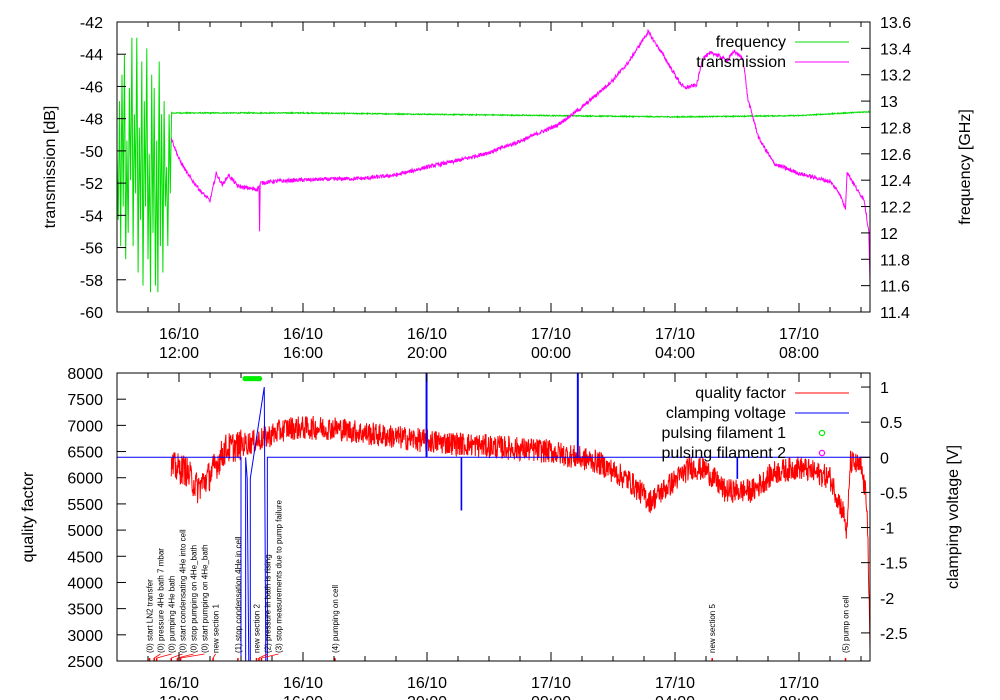 Image resolution: width=1000 pixels, height=700 pixels. What do you see at coordinates (85, 636) in the screenshot?
I see `y-tick-label: 3000` at bounding box center [85, 636].